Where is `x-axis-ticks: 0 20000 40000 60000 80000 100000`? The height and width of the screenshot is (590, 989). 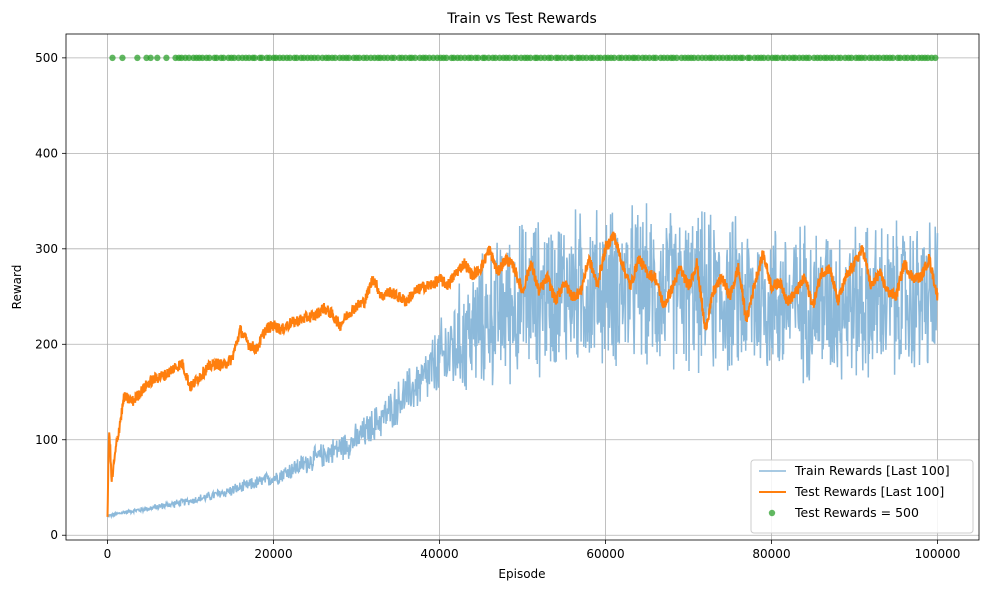
x-axis-ticks: 0 20000 40000 60000 80000 100000 is located at coordinates (532, 550).